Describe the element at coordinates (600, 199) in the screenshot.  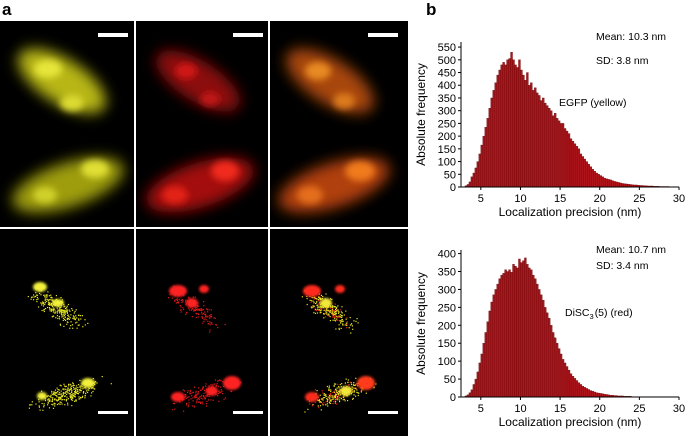
I see `x-tick-label: 20` at that location.